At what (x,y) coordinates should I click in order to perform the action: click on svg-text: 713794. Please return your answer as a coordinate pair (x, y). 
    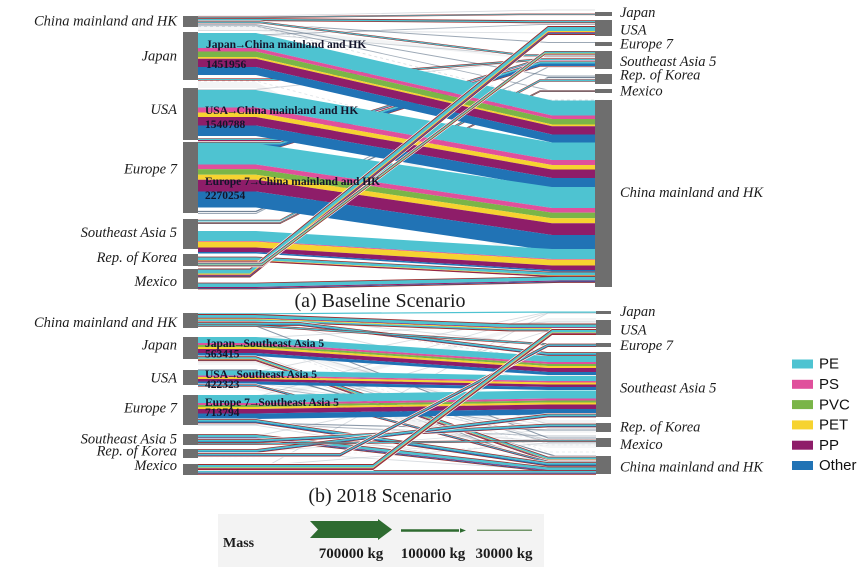
    Looking at the image, I should click on (222, 413).